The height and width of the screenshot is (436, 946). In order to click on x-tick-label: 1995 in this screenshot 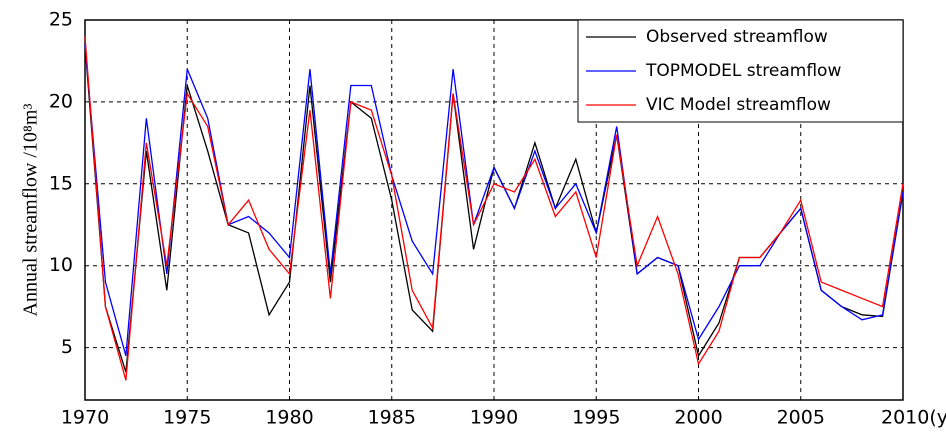, I will do `click(596, 418)`.